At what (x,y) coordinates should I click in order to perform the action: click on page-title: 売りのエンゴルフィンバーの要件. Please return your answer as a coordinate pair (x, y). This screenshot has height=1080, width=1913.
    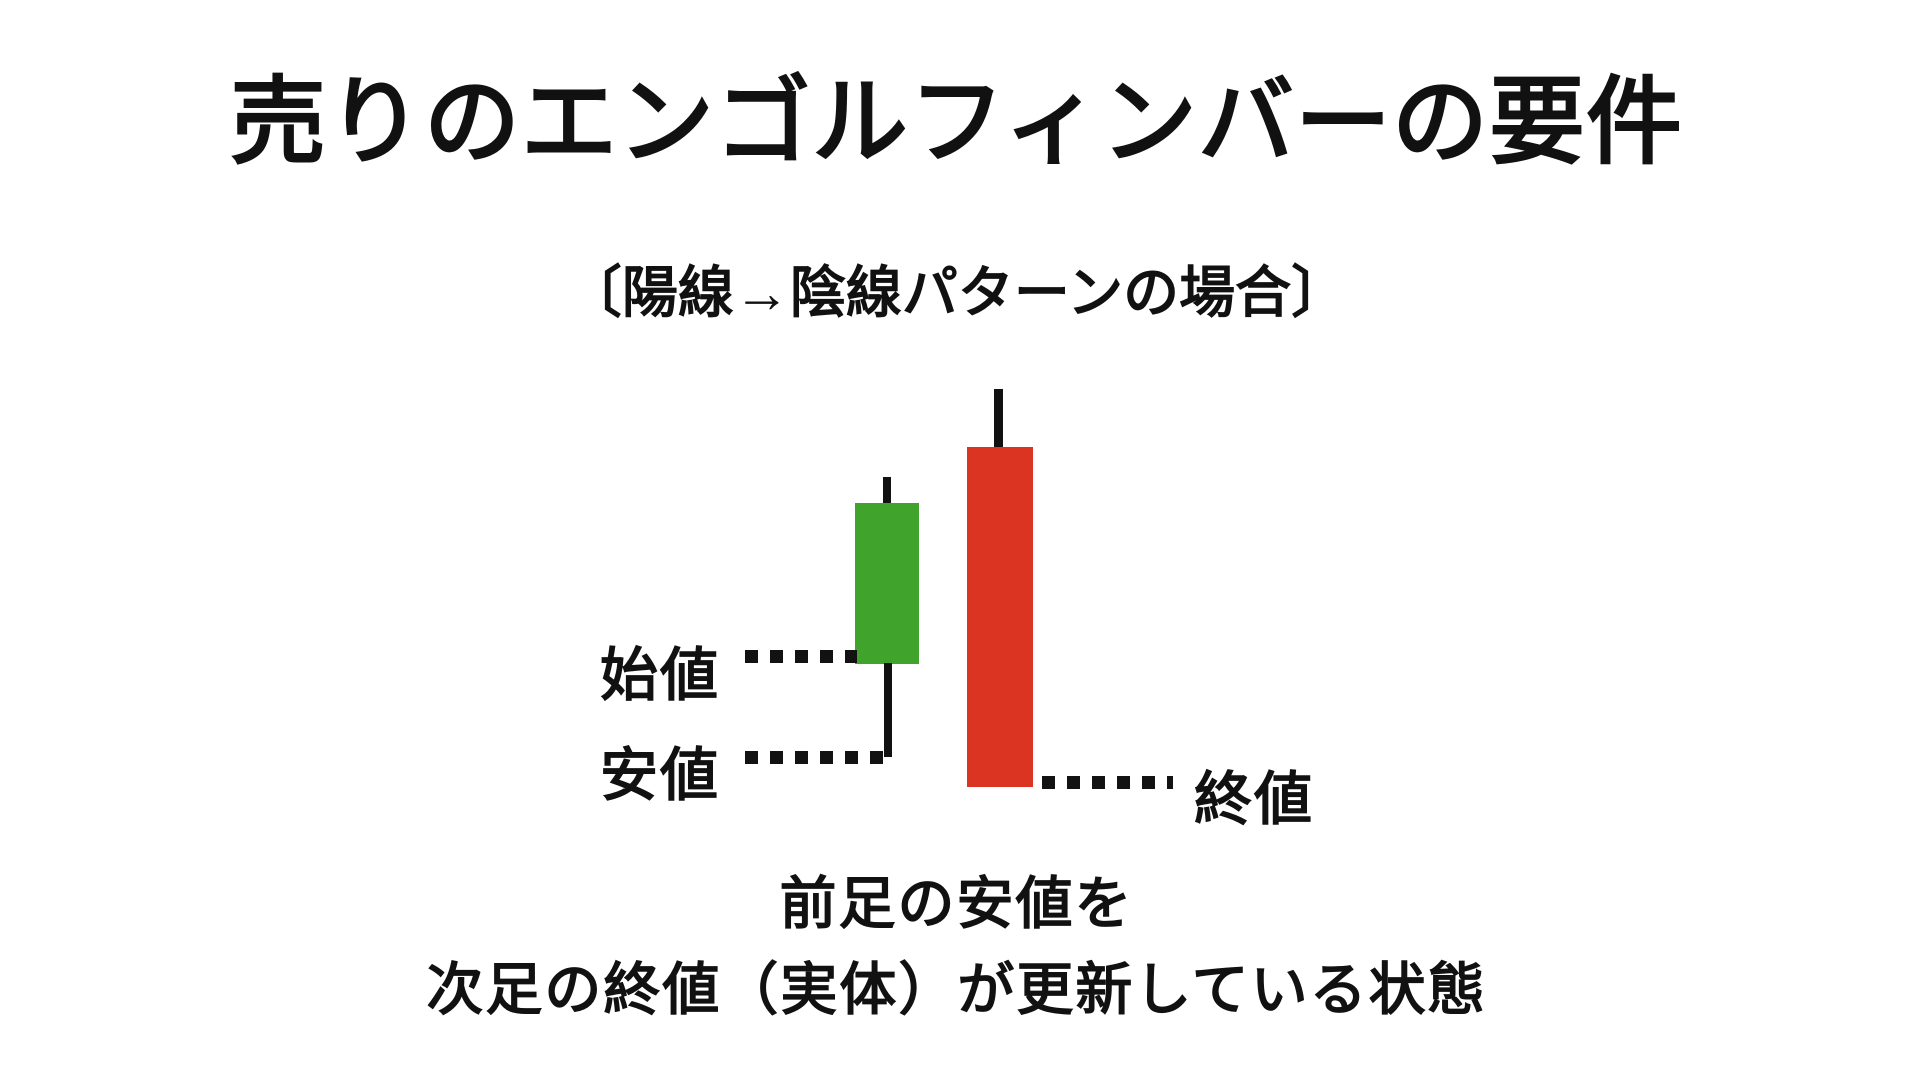
    Looking at the image, I should click on (956, 122).